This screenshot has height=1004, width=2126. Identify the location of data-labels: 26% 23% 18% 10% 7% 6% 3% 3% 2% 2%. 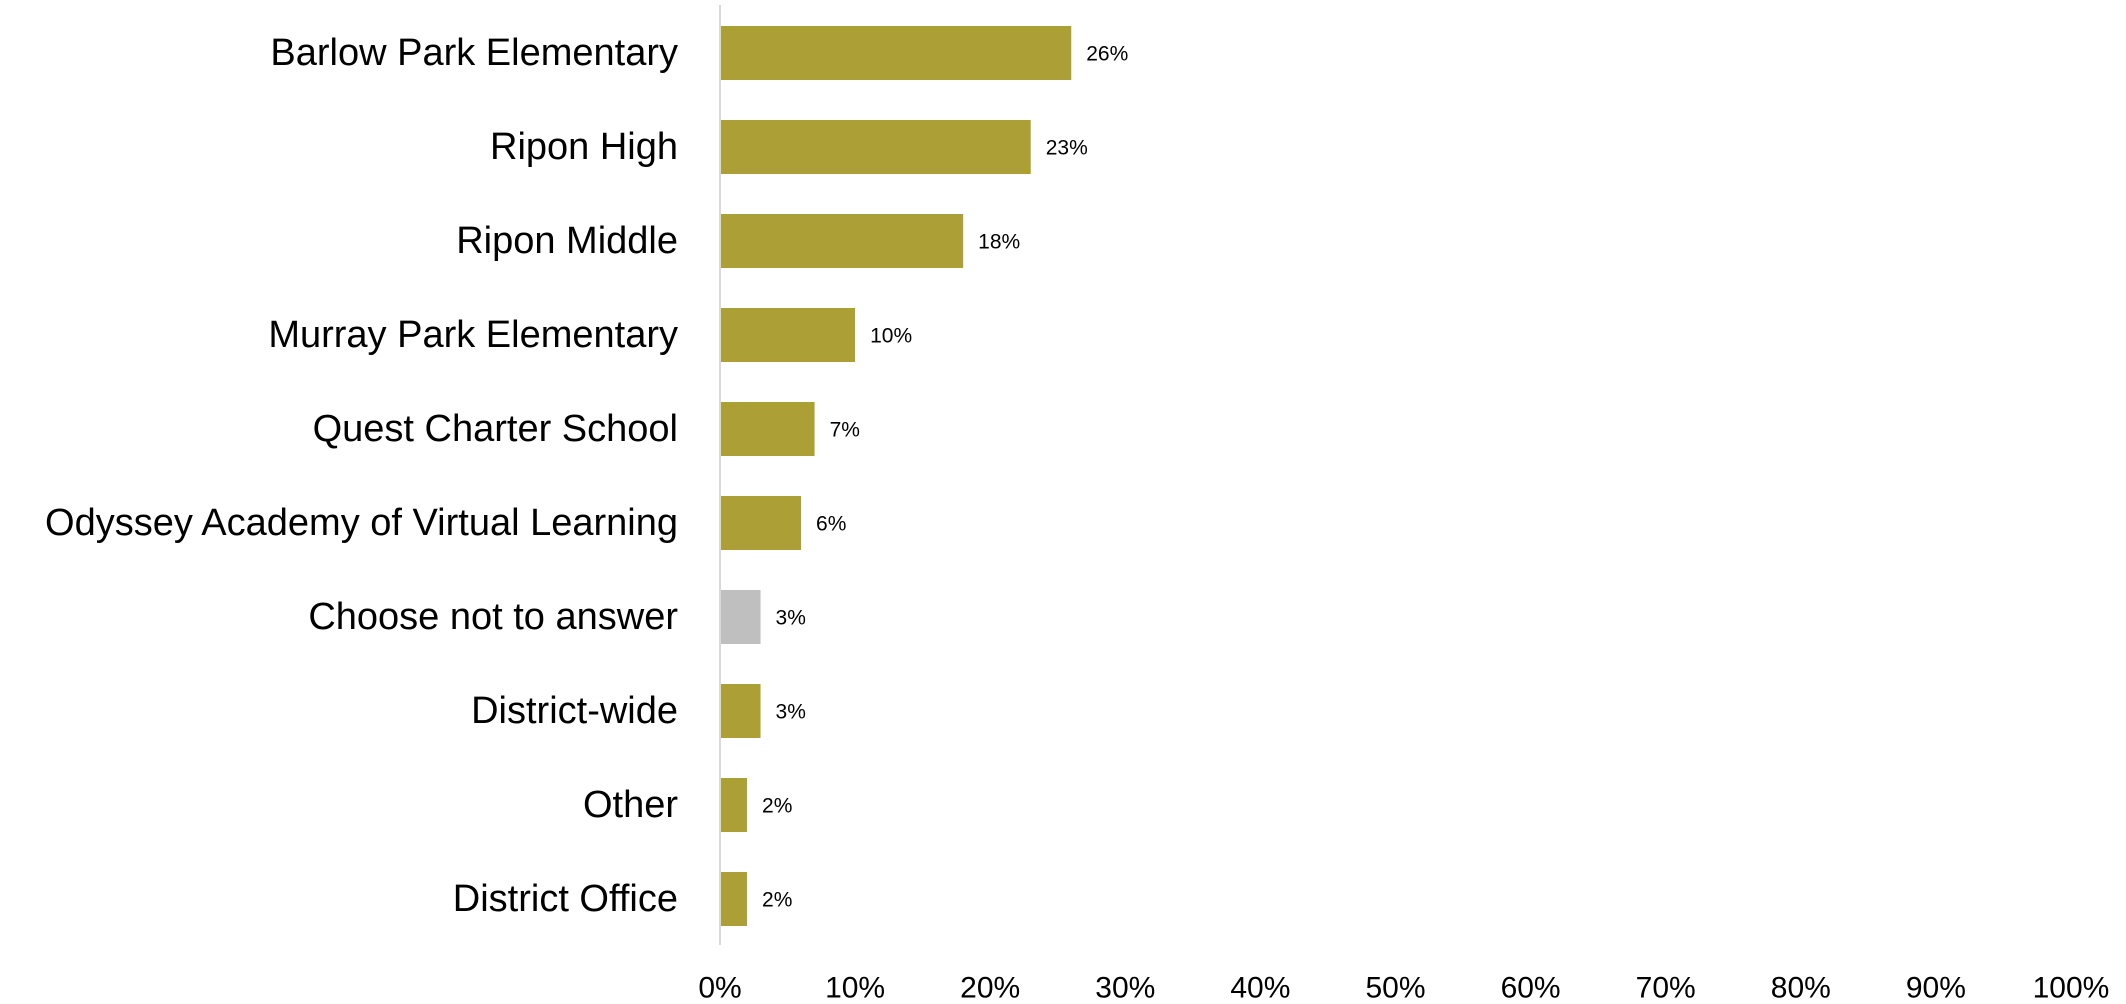
(945, 477).